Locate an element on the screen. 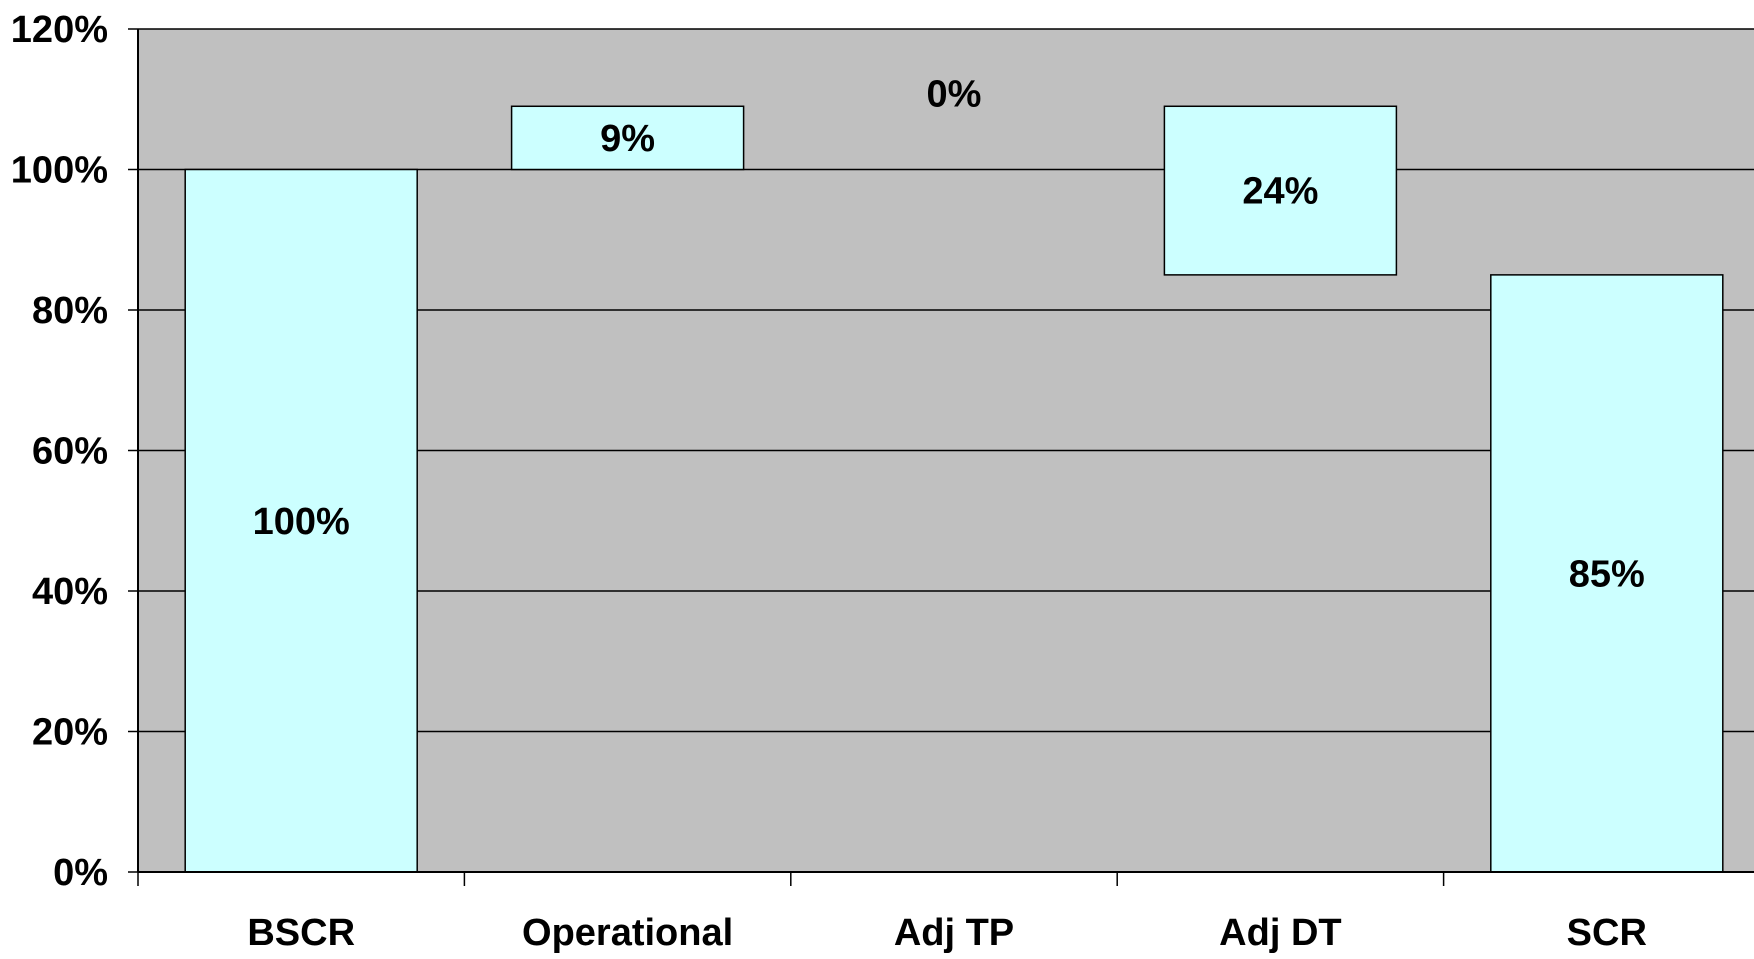  y-tick-label: 80% is located at coordinates (70, 311).